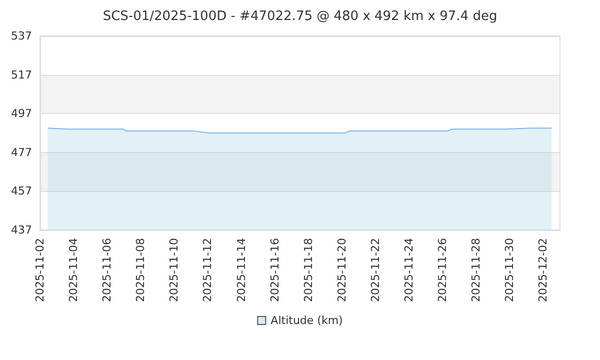 The image size is (600, 360). I want to click on x-tick-label: 2025-11-24, so click(409, 270).